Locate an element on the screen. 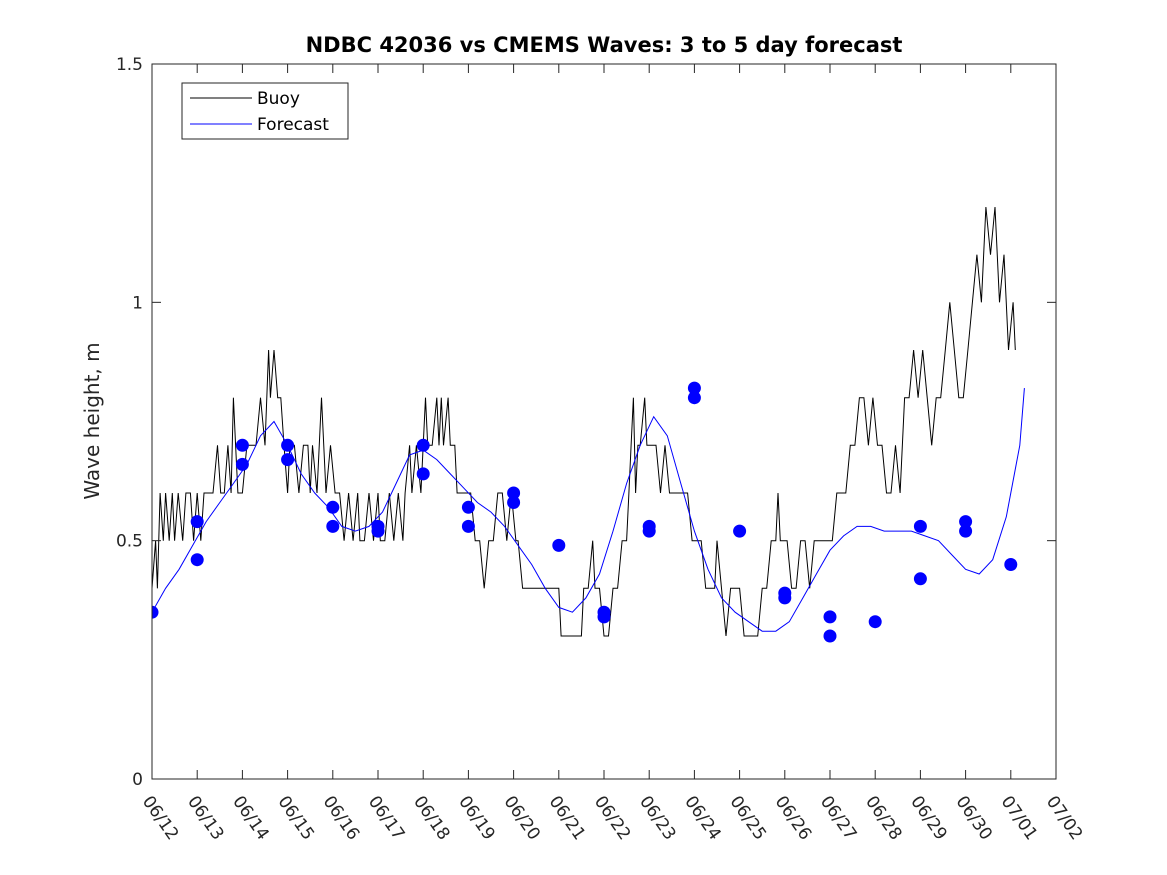 The height and width of the screenshot is (875, 1167). y-axis-label: Wave height, m is located at coordinates (92, 420).